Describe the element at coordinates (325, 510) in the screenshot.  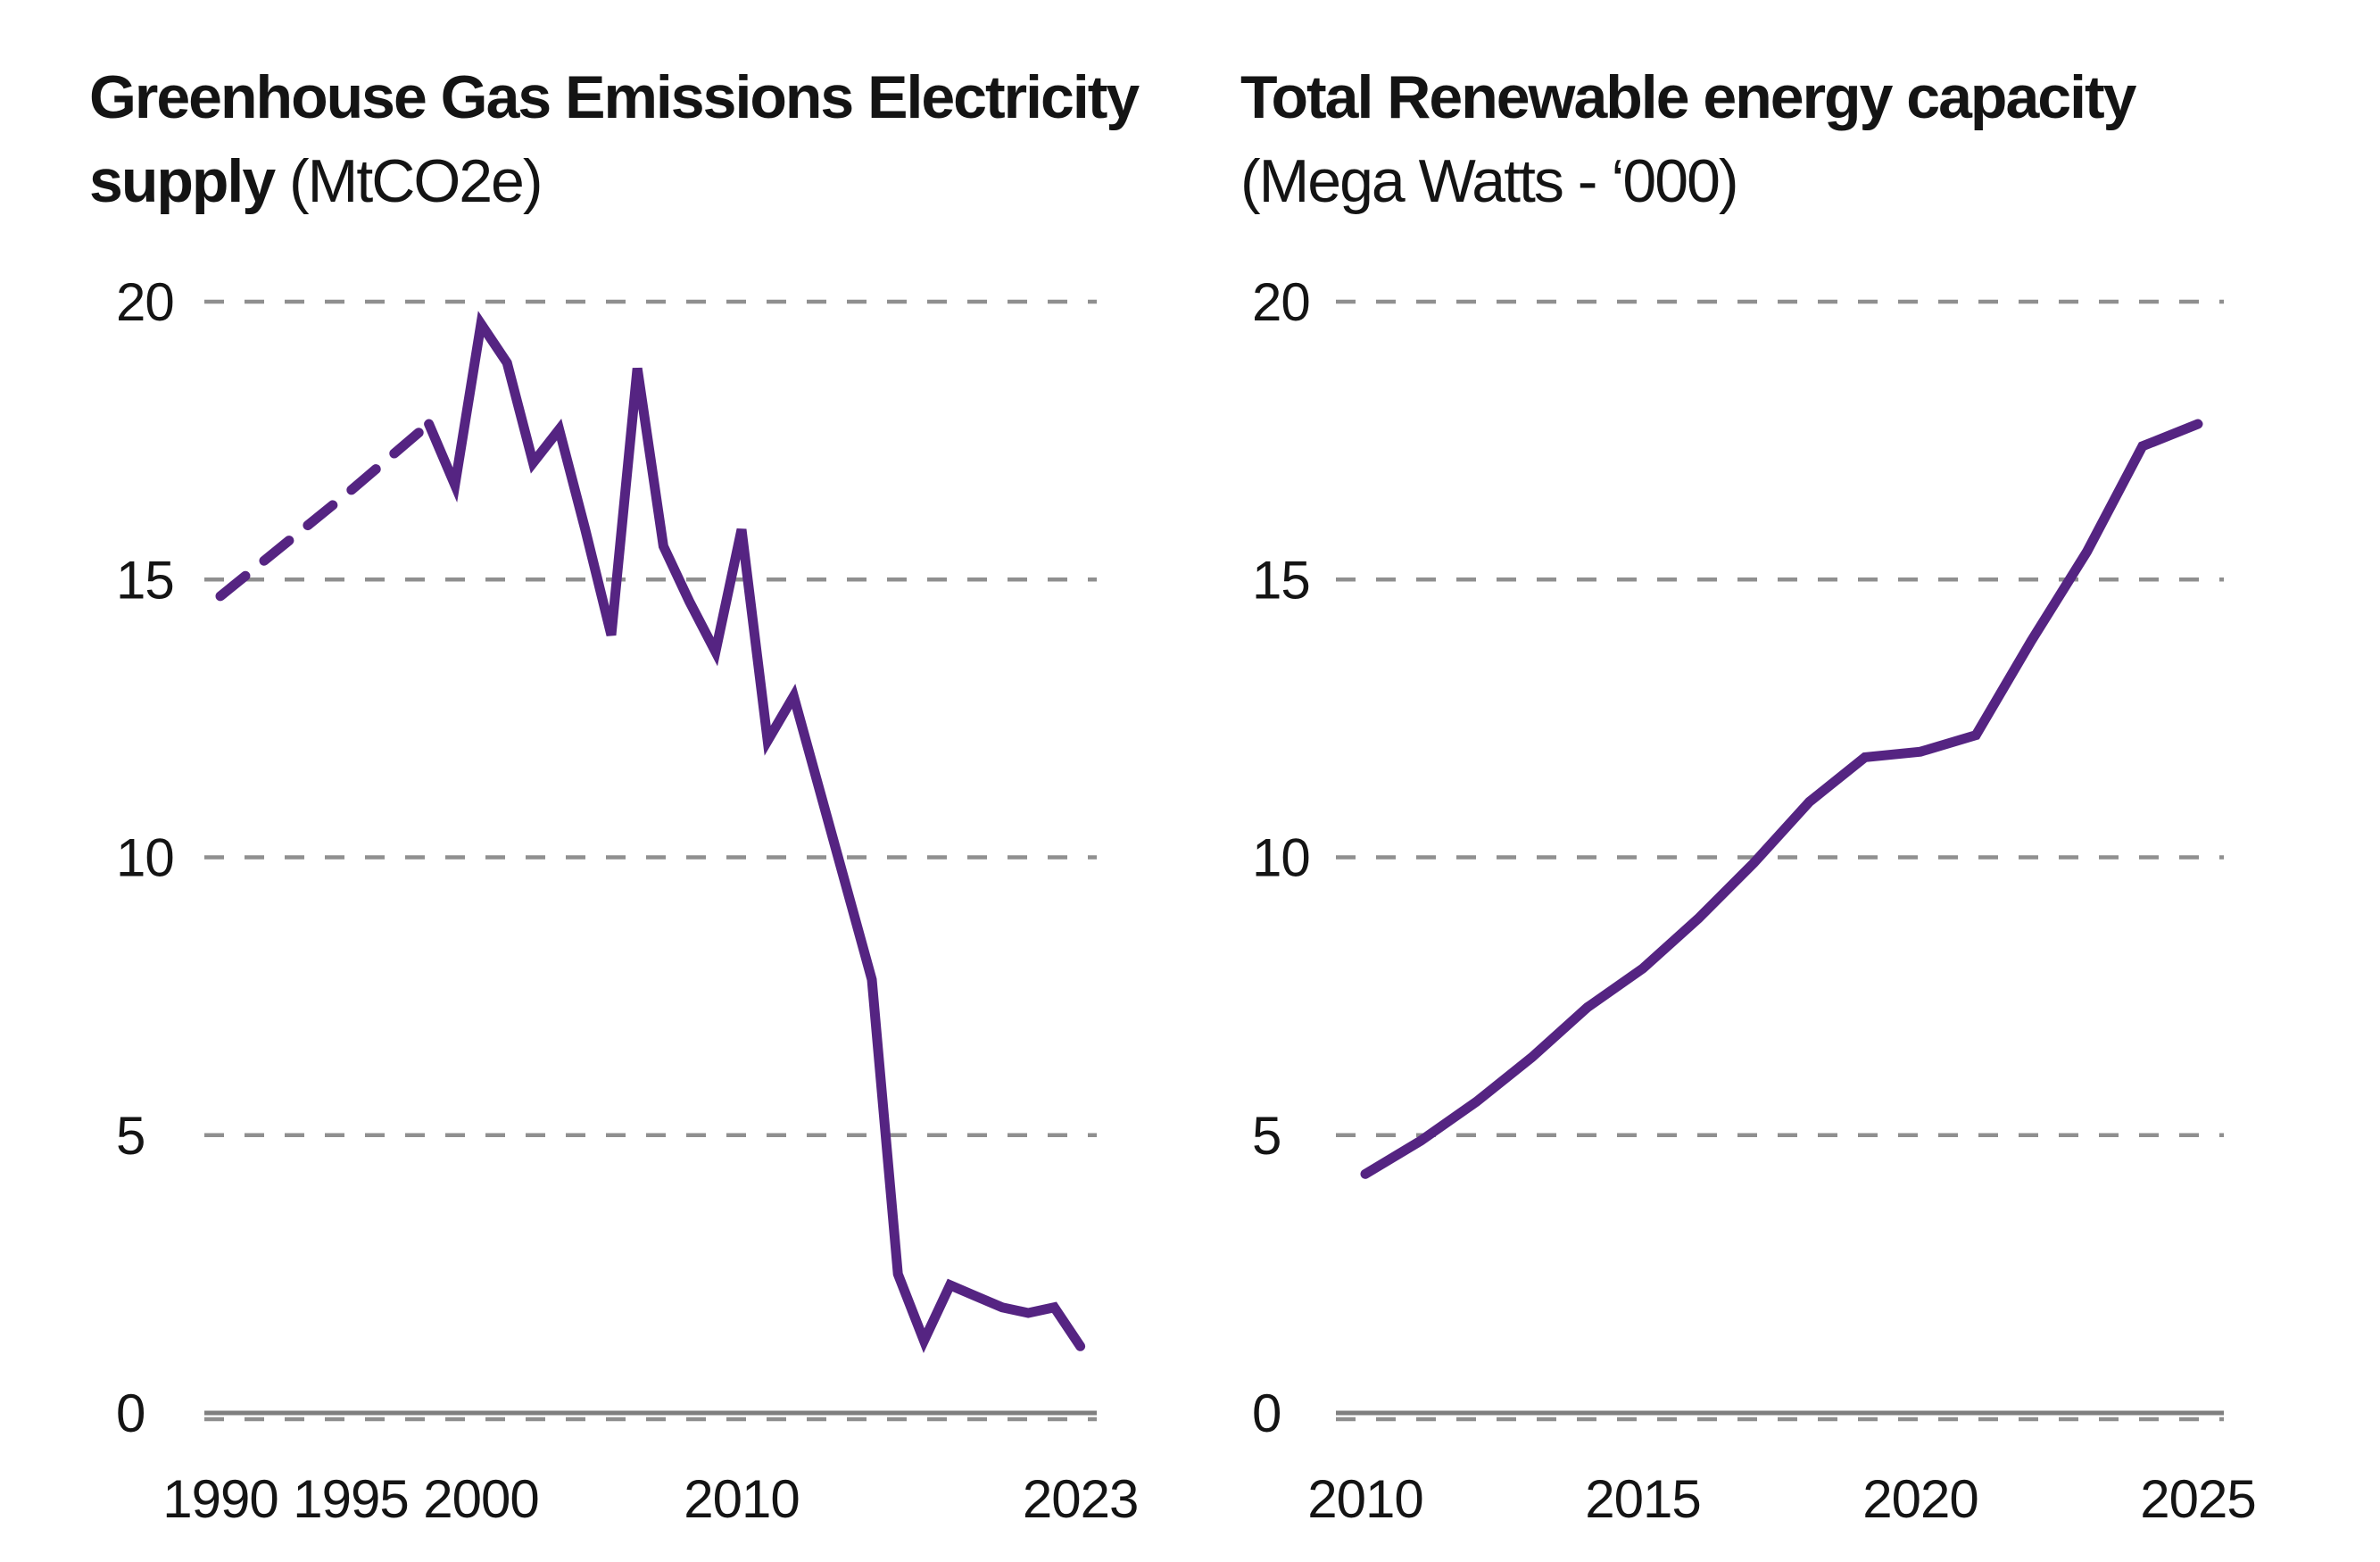
I see `series-line-interpolated-1990-1998` at that location.